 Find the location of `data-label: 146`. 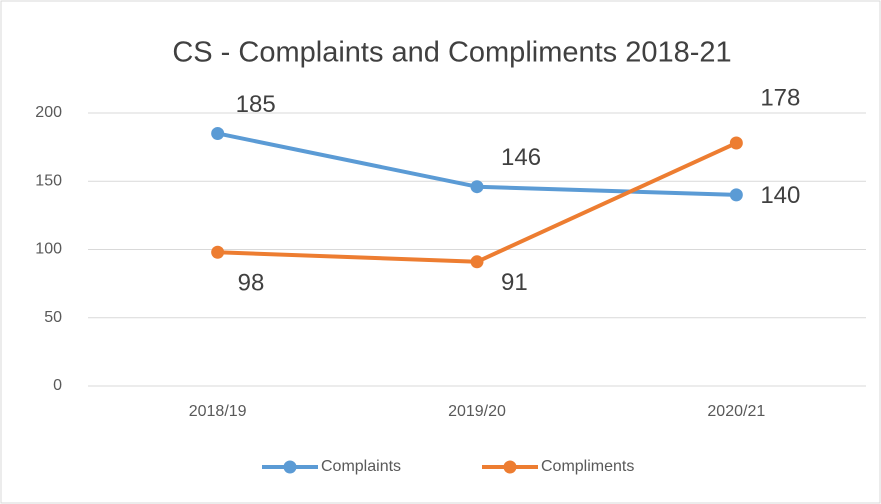

data-label: 146 is located at coordinates (521, 157).